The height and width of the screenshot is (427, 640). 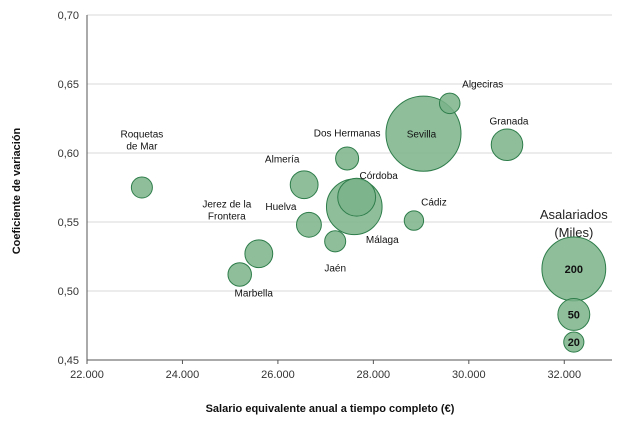 I want to click on x-tick-label: 26.000, so click(x=278, y=375).